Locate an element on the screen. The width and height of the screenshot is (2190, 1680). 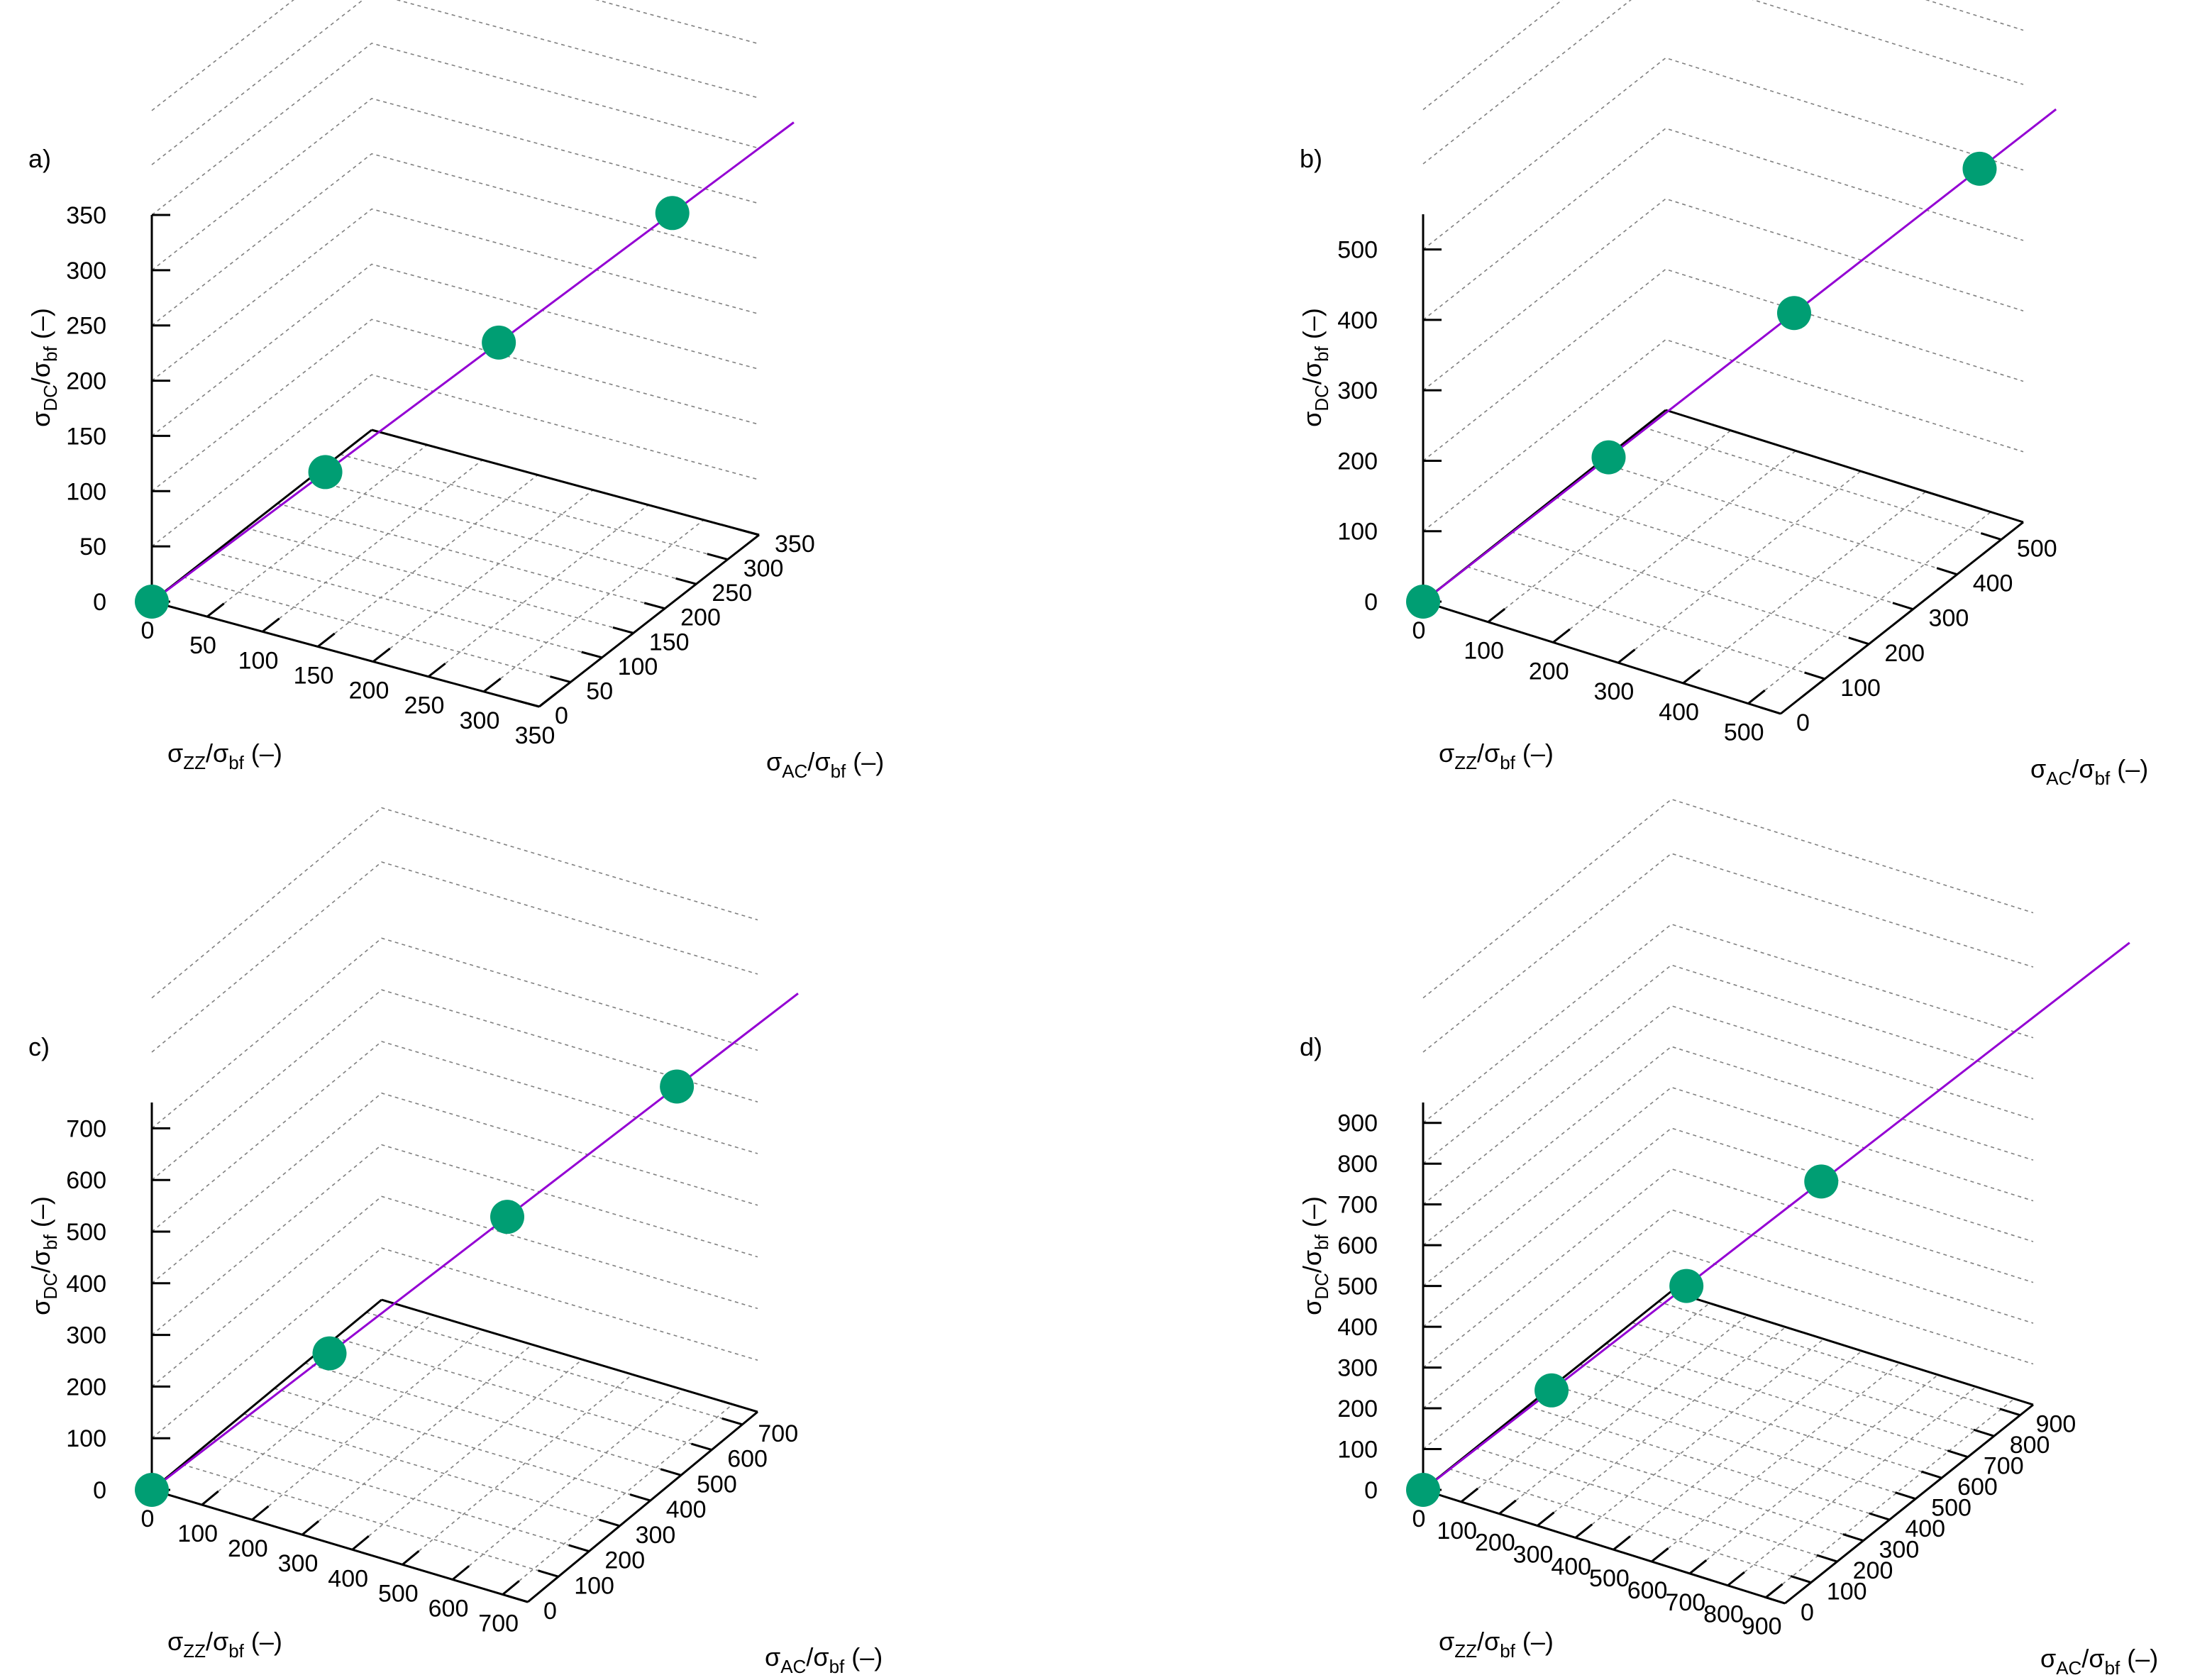
panel-label: c) is located at coordinates (39, 1046).